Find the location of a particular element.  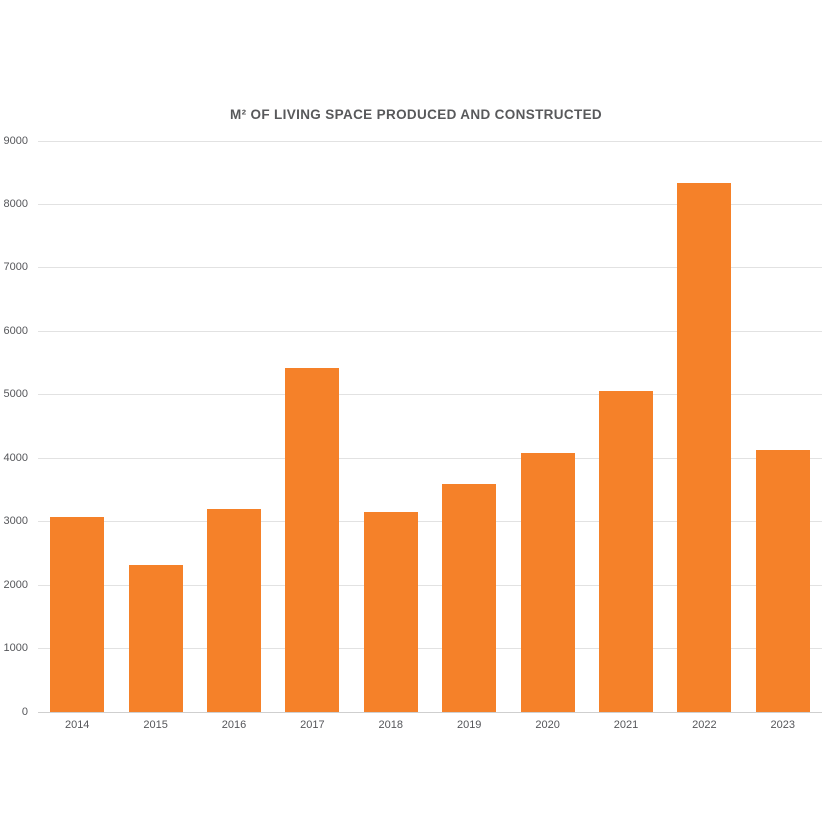

bar-2018 is located at coordinates (390, 612).